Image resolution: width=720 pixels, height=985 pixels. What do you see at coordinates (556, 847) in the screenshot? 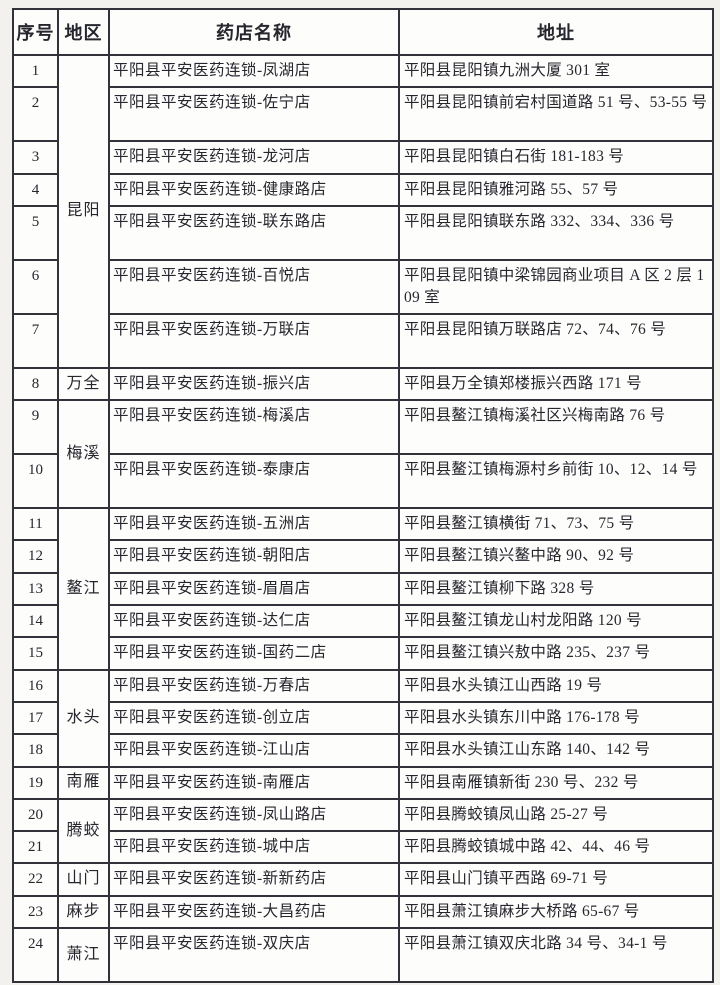
I see `address-cell: 平阳县腾蛟镇城中路 42、44、46 号` at bounding box center [556, 847].